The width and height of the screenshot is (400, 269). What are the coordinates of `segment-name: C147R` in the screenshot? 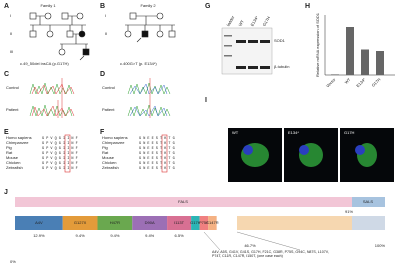 It's located at (212, 222).